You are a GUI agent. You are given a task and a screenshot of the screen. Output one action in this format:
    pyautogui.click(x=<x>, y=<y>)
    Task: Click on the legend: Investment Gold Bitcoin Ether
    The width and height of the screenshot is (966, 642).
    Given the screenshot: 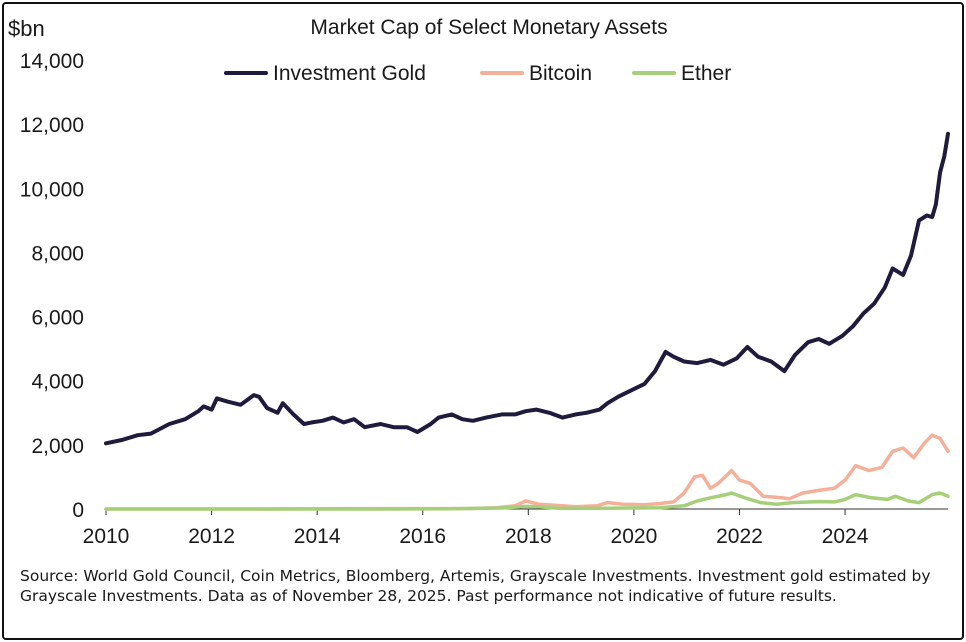 What is the action you would take?
    pyautogui.click(x=477, y=73)
    